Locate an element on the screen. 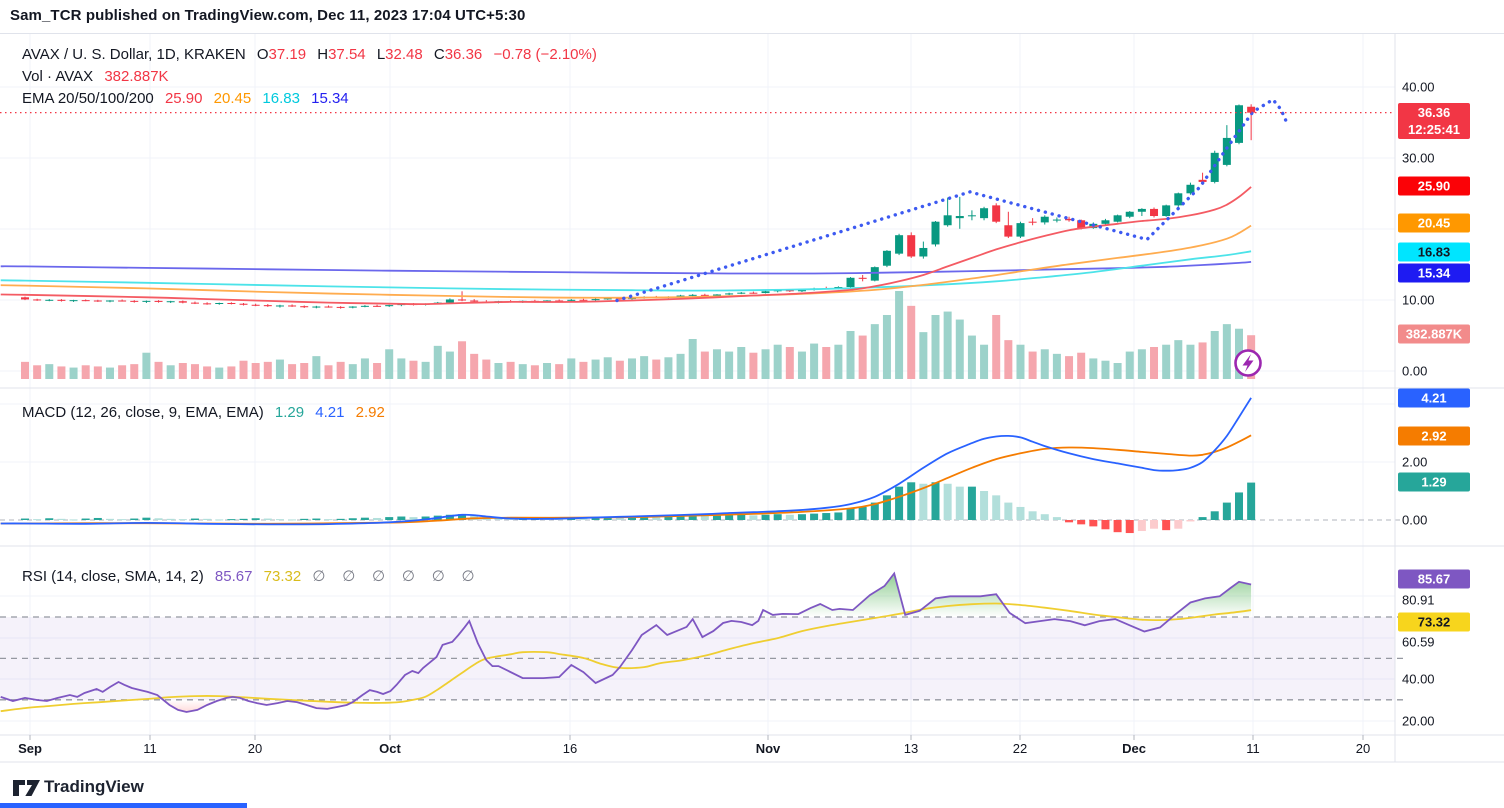  rsi-value: 85.67 is located at coordinates (233, 576).